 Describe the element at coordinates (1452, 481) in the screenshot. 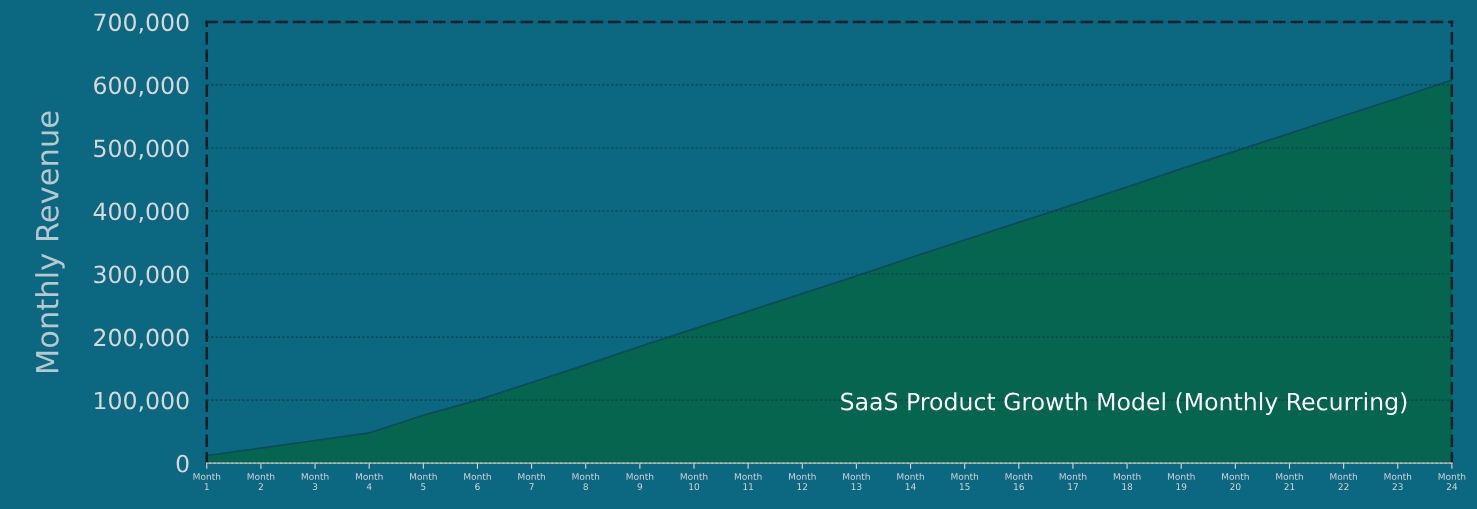

I see `x-tick-label: Month 24` at that location.